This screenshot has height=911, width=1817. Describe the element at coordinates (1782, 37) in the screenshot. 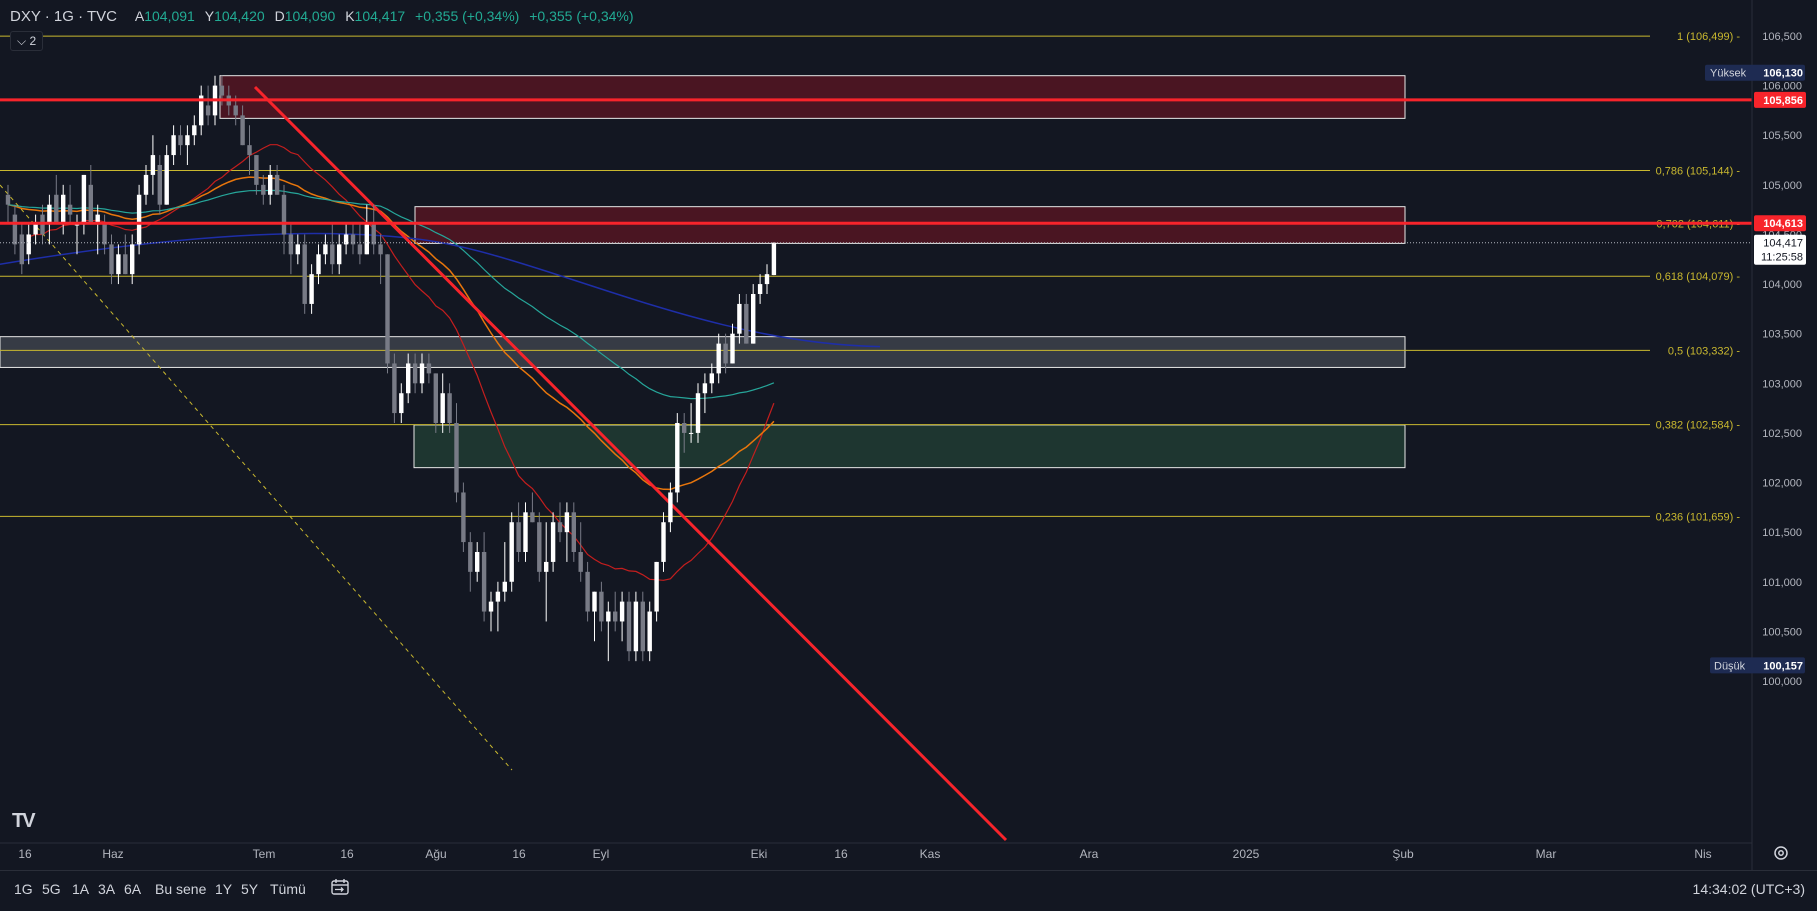

I see `price-tick-13: 106,500` at that location.